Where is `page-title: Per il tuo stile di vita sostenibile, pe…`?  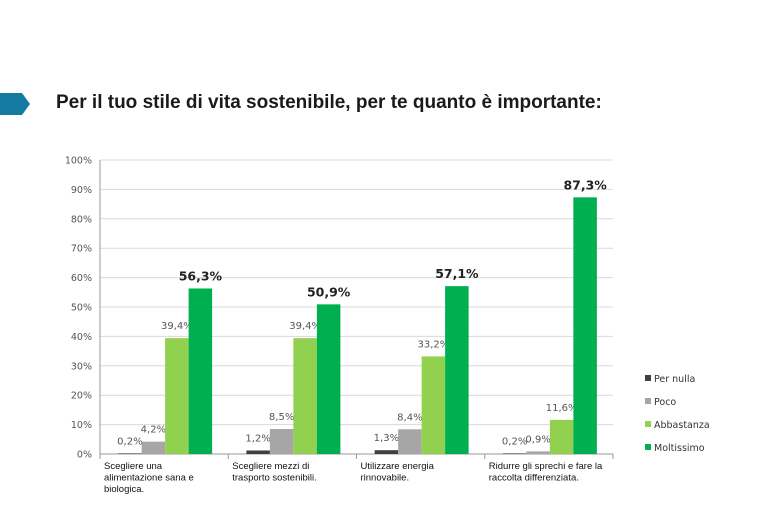 page-title: Per il tuo stile di vita sostenibile, pe… is located at coordinates (329, 102).